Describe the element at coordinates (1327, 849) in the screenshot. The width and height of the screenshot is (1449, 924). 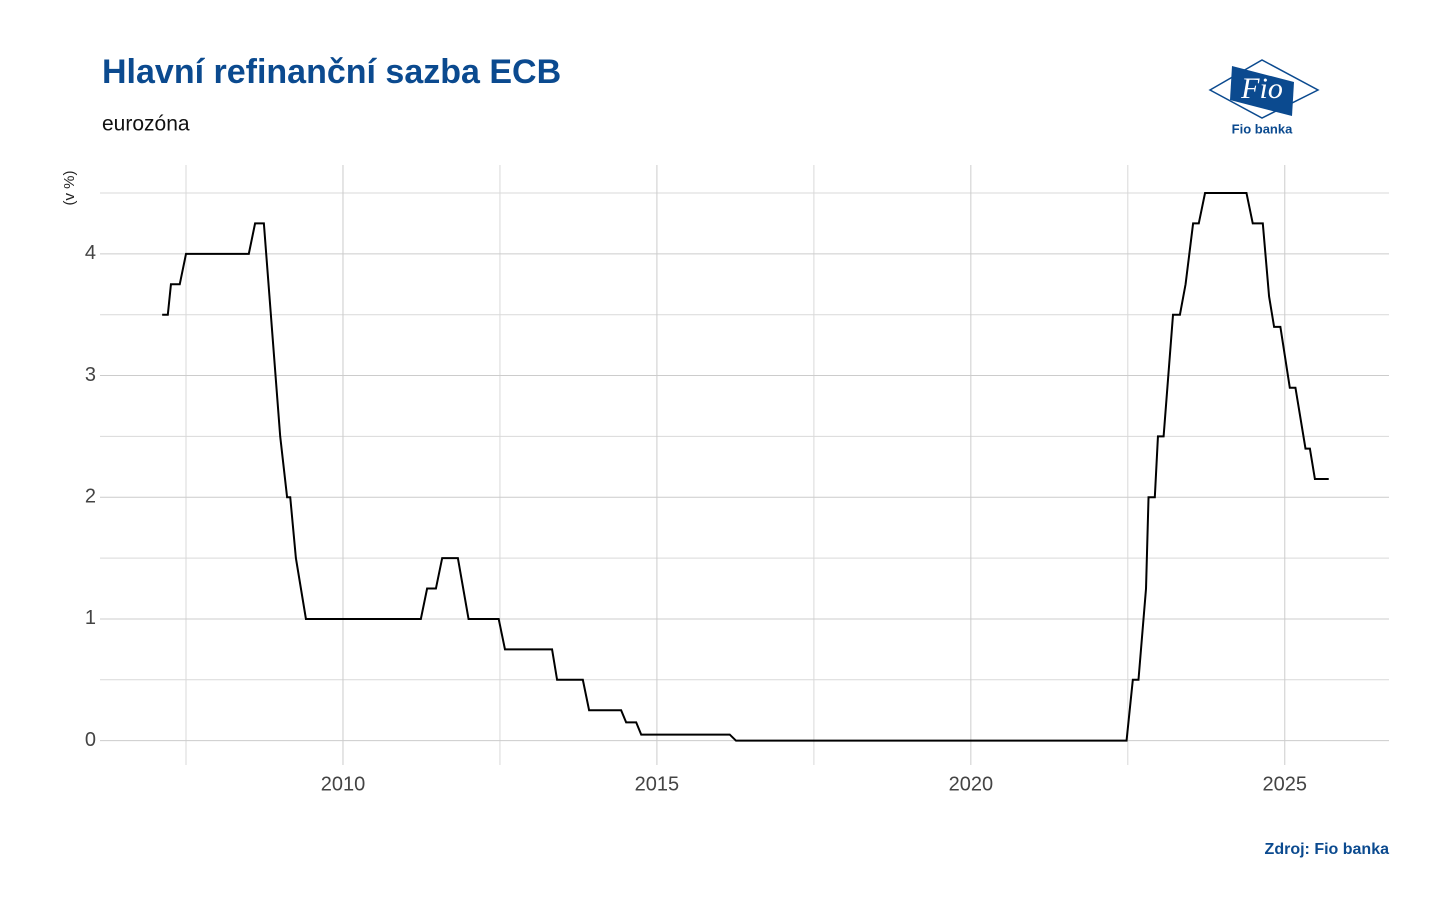
I see `source: Zdroj: Fio banka` at that location.